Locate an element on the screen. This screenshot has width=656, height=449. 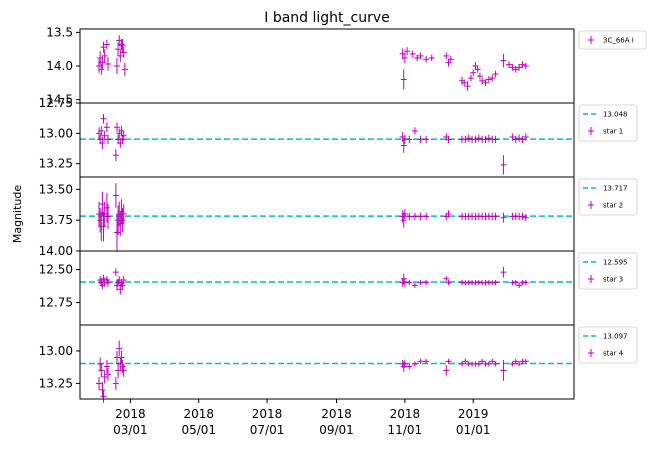
legend: 12.595 star 3 is located at coordinates (608, 271).